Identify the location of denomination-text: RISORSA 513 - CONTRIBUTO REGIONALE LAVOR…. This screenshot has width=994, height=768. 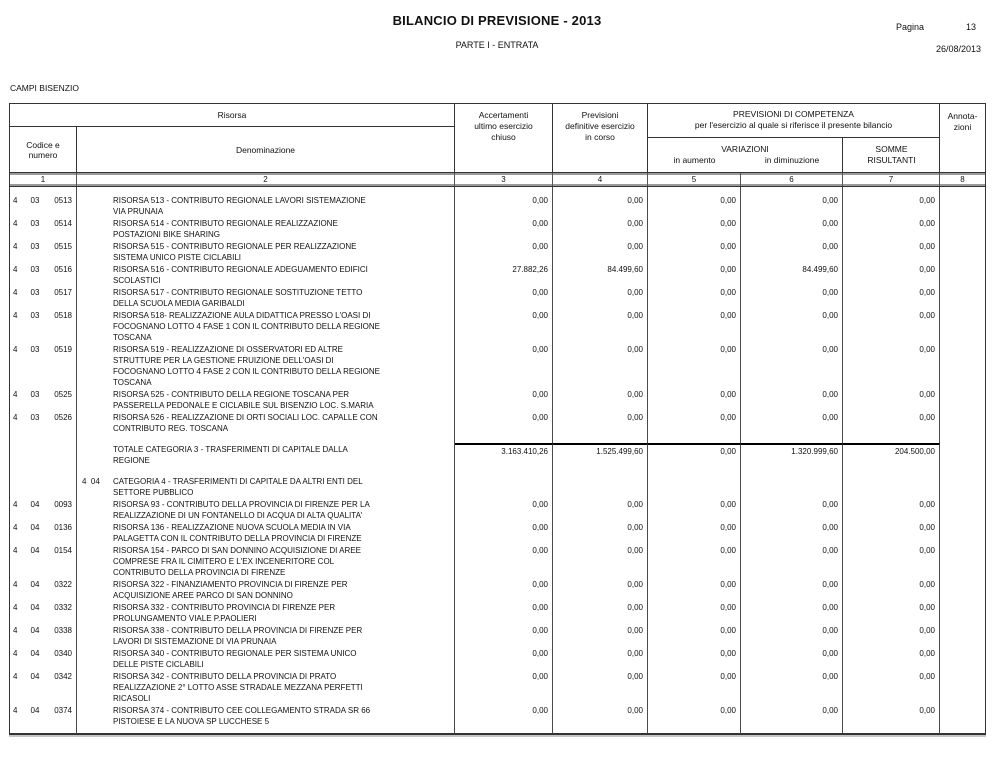
(239, 206).